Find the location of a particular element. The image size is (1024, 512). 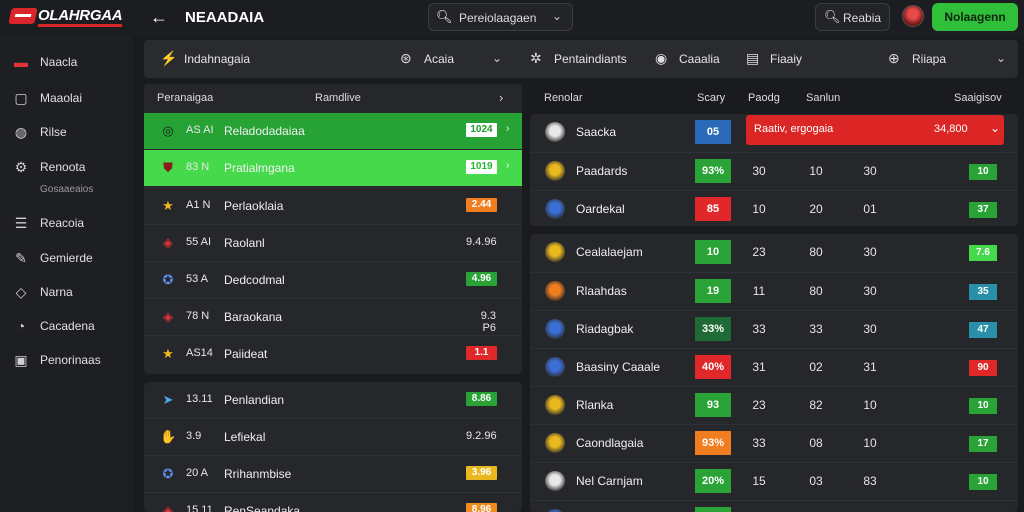

sidebar-item-label: Gemierde is located at coordinates (66, 258).